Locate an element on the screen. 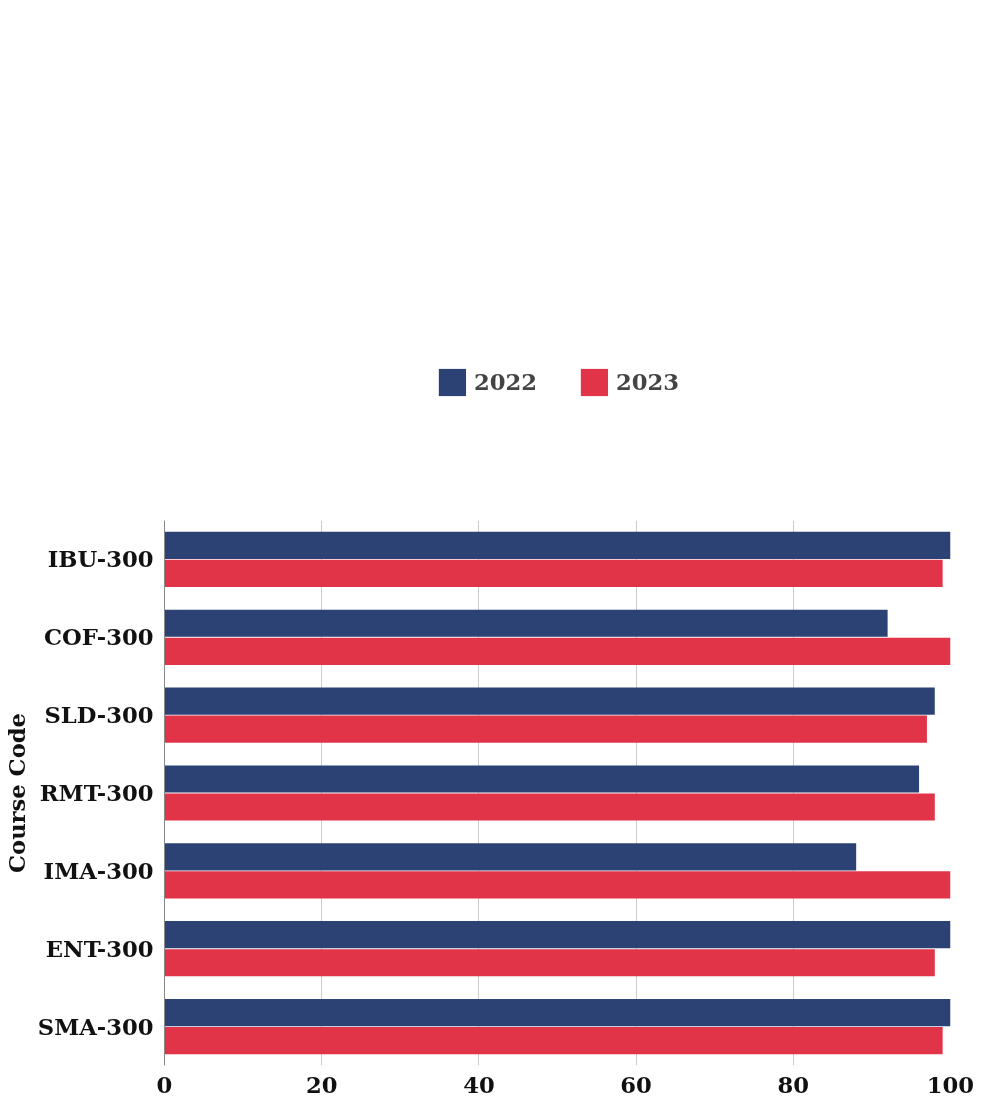  y-tick-label: RMT-300 is located at coordinates (96, 793).